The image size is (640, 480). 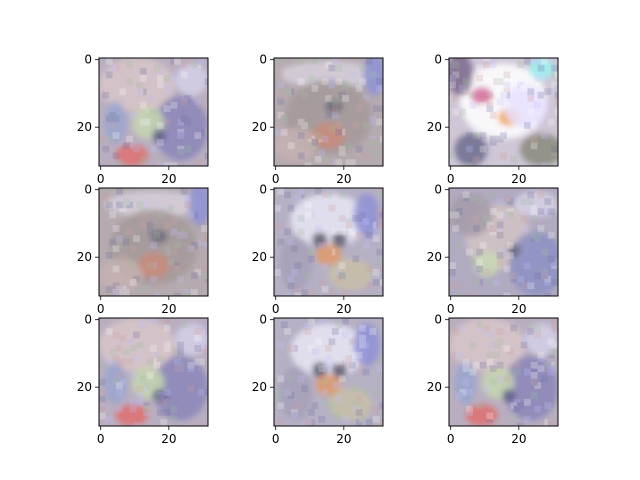 I want to click on subplot-9: 0 20 0 20, so click(x=492, y=379).